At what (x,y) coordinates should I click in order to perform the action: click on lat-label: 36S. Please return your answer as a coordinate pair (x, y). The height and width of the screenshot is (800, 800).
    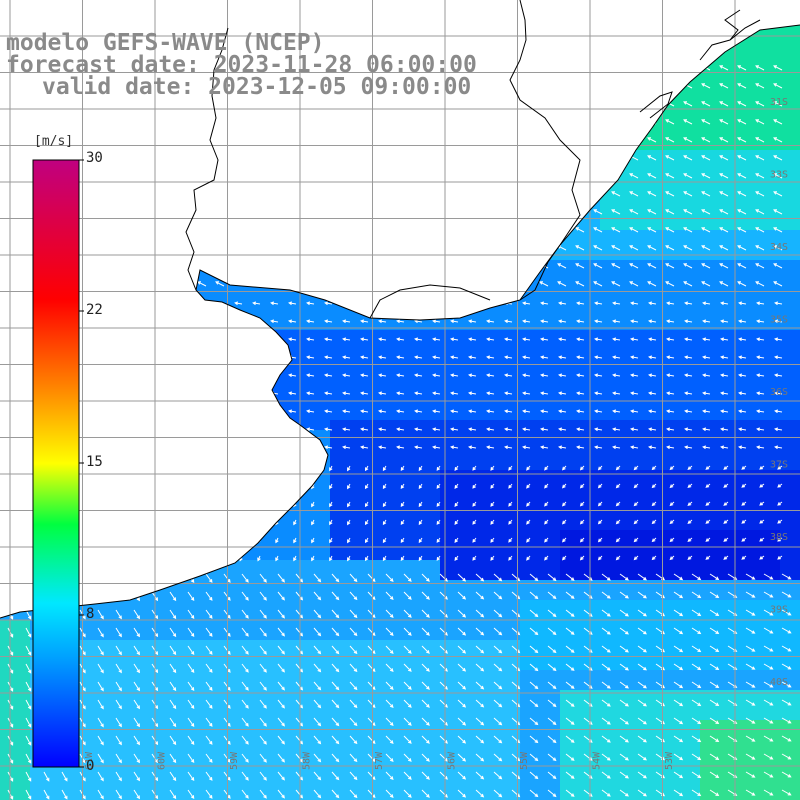
    Looking at the image, I should click on (779, 392).